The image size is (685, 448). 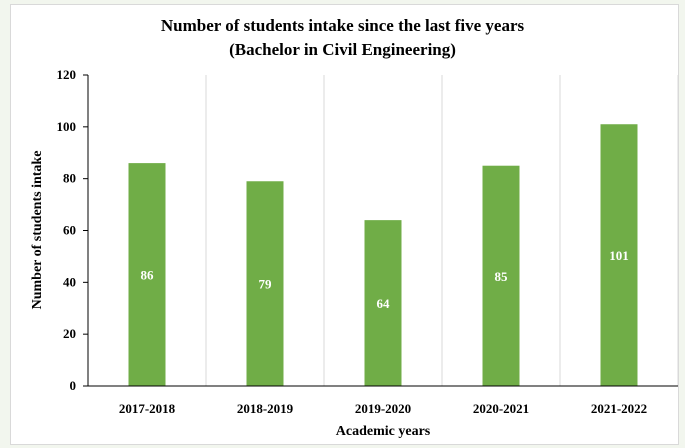 What do you see at coordinates (342, 49) in the screenshot?
I see `chart-subtitle: (Bachelor in Civil Engineering)` at bounding box center [342, 49].